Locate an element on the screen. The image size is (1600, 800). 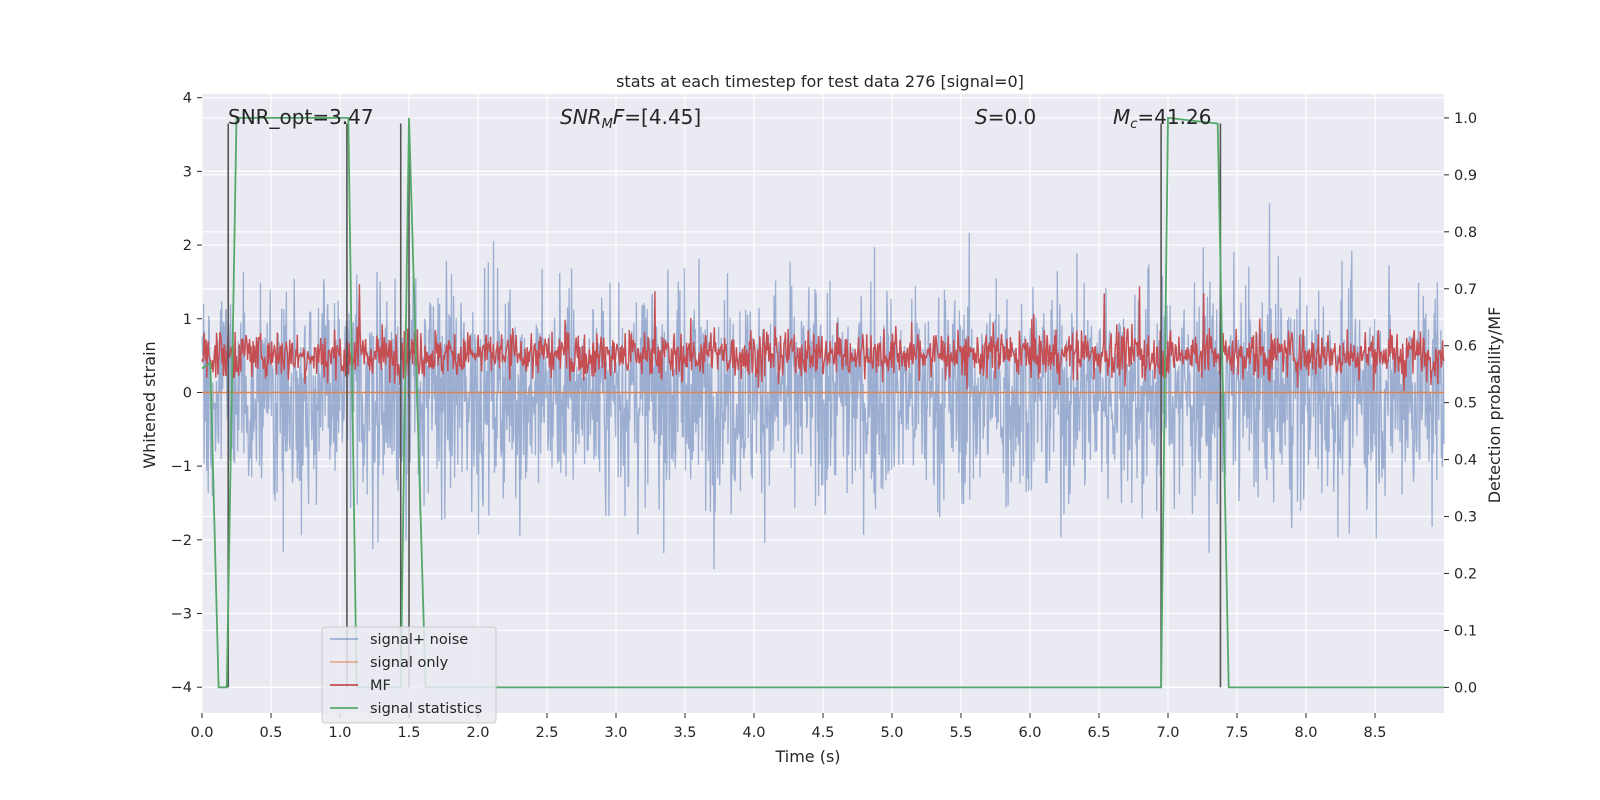
annotation-s-value: =0.0 is located at coordinates (1012, 117).